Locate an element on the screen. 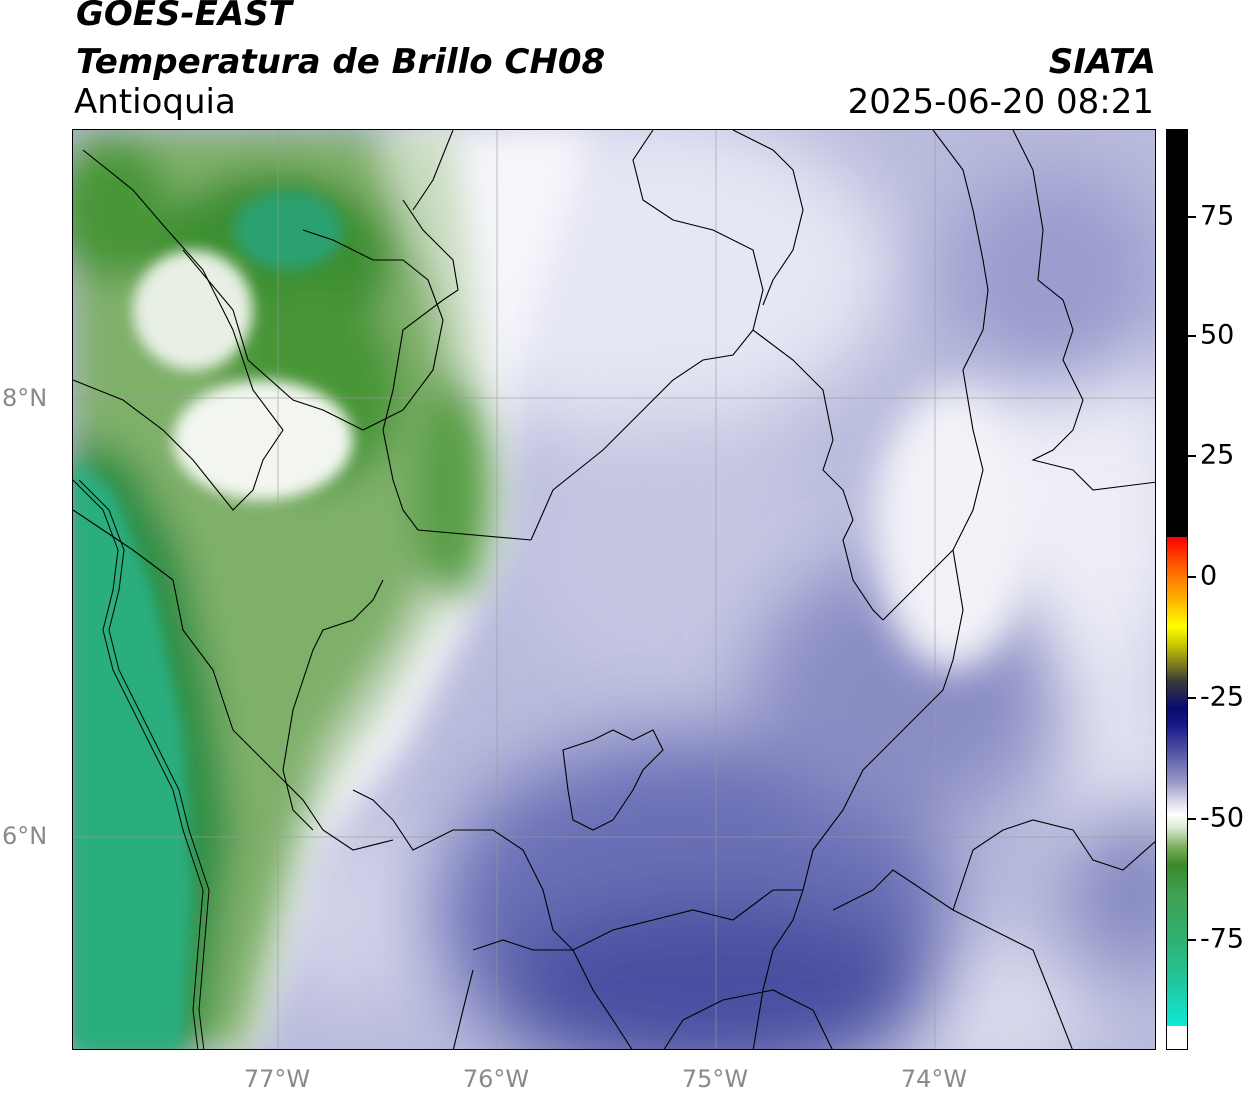 The image size is (1252, 1099). satellite-title: GOES-EAST is located at coordinates (184, 17).